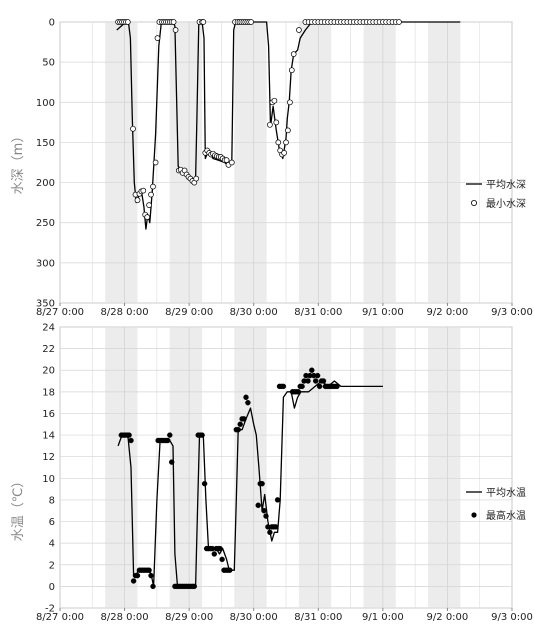 This screenshot has height=630, width=534. I want to click on y-tick-label: 16, so click(48, 414).